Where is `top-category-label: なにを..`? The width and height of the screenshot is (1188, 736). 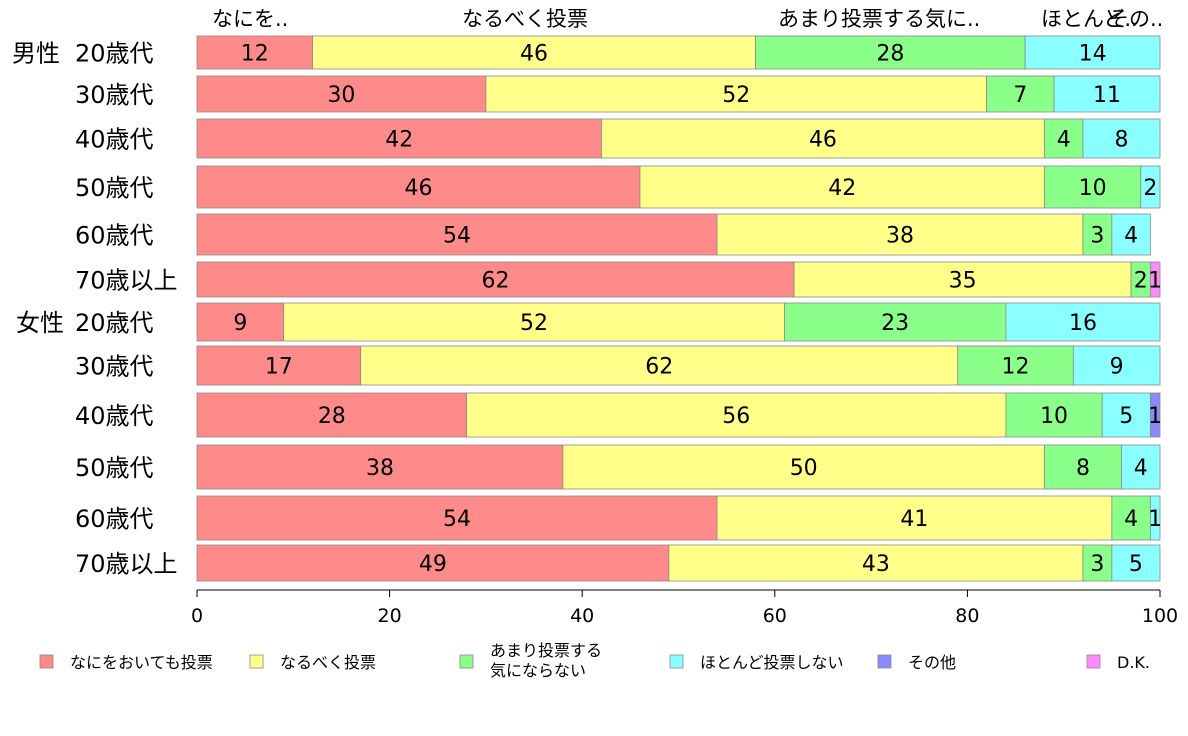 top-category-label: なにを.. is located at coordinates (250, 19).